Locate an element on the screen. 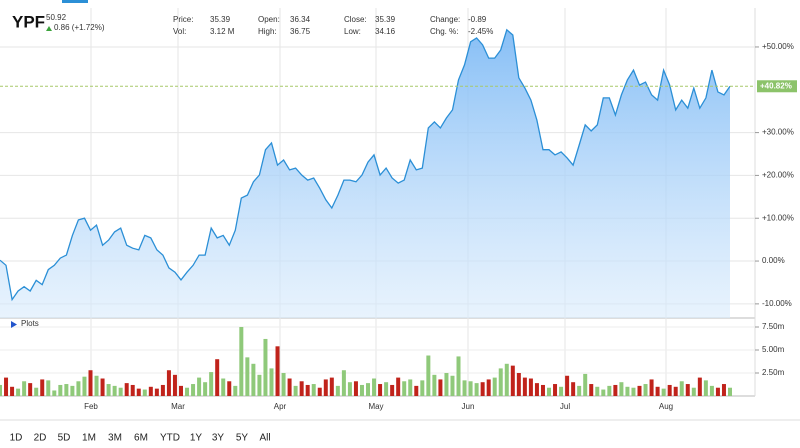  range-button: 1Y is located at coordinates (196, 438).